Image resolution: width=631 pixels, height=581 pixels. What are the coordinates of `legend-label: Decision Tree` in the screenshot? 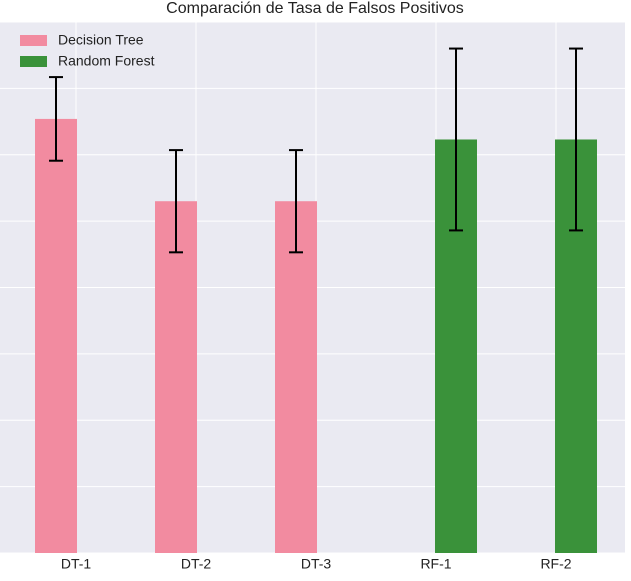 It's located at (101, 40).